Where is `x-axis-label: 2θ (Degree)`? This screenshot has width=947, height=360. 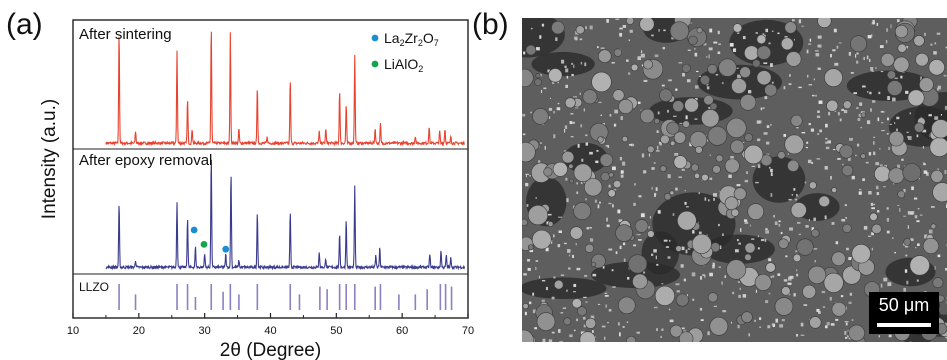
x-axis-label: 2θ (Degree) is located at coordinates (270, 350).